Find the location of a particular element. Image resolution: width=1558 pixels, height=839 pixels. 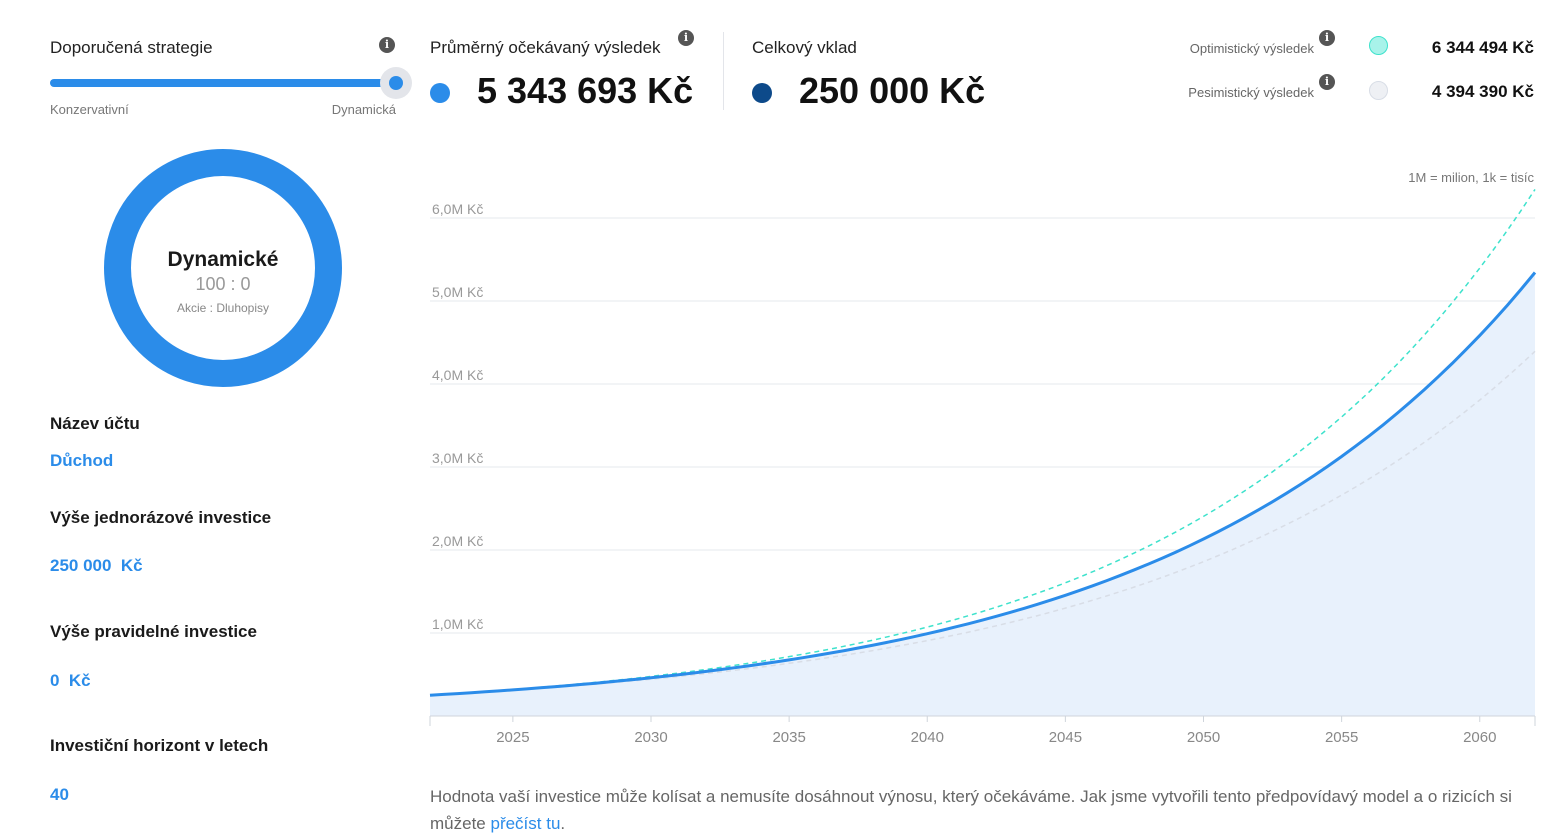

deposit-value: 250 000 Kč is located at coordinates (892, 90).